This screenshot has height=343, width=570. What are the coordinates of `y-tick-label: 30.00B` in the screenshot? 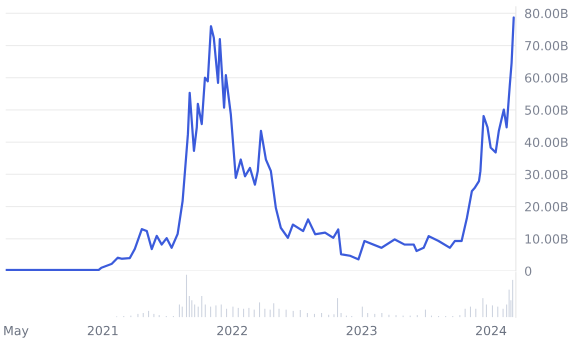 It's located at (546, 175).